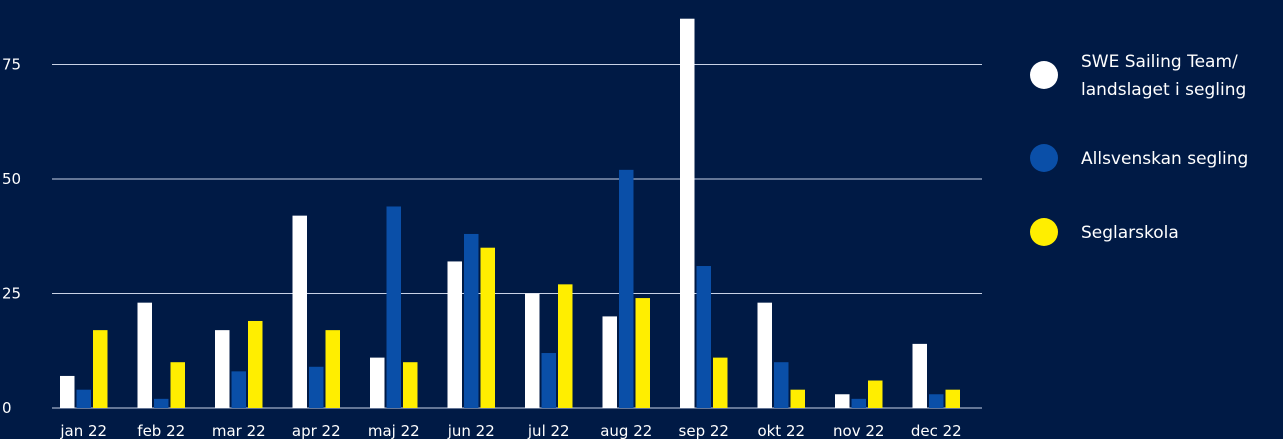 This screenshot has width=1283, height=439. What do you see at coordinates (11, 65) in the screenshot?
I see `y-tick-label-75: 75` at bounding box center [11, 65].